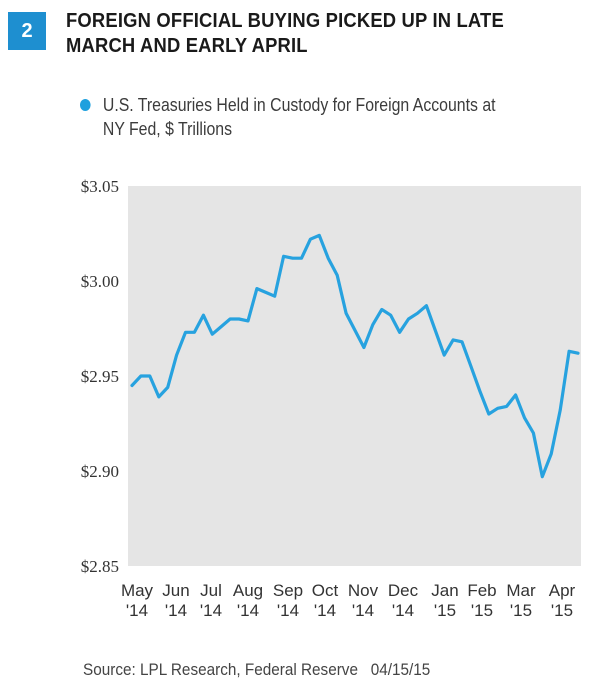 The height and width of the screenshot is (697, 600). I want to click on y-tick-label: $3.00, so click(100, 281).